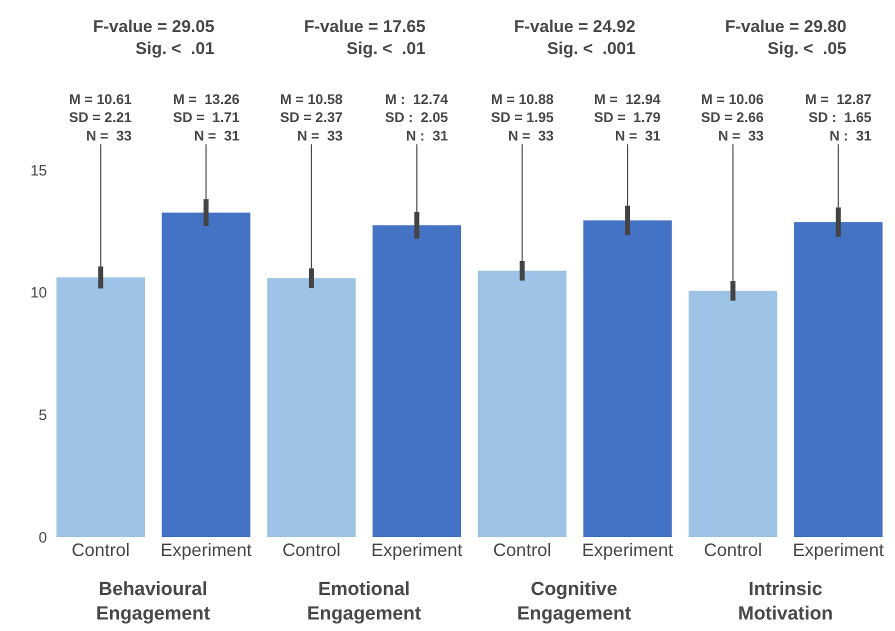  Describe the element at coordinates (785, 37) in the screenshot. I see `text: F-value = 29.80 Sig. < .05` at that location.